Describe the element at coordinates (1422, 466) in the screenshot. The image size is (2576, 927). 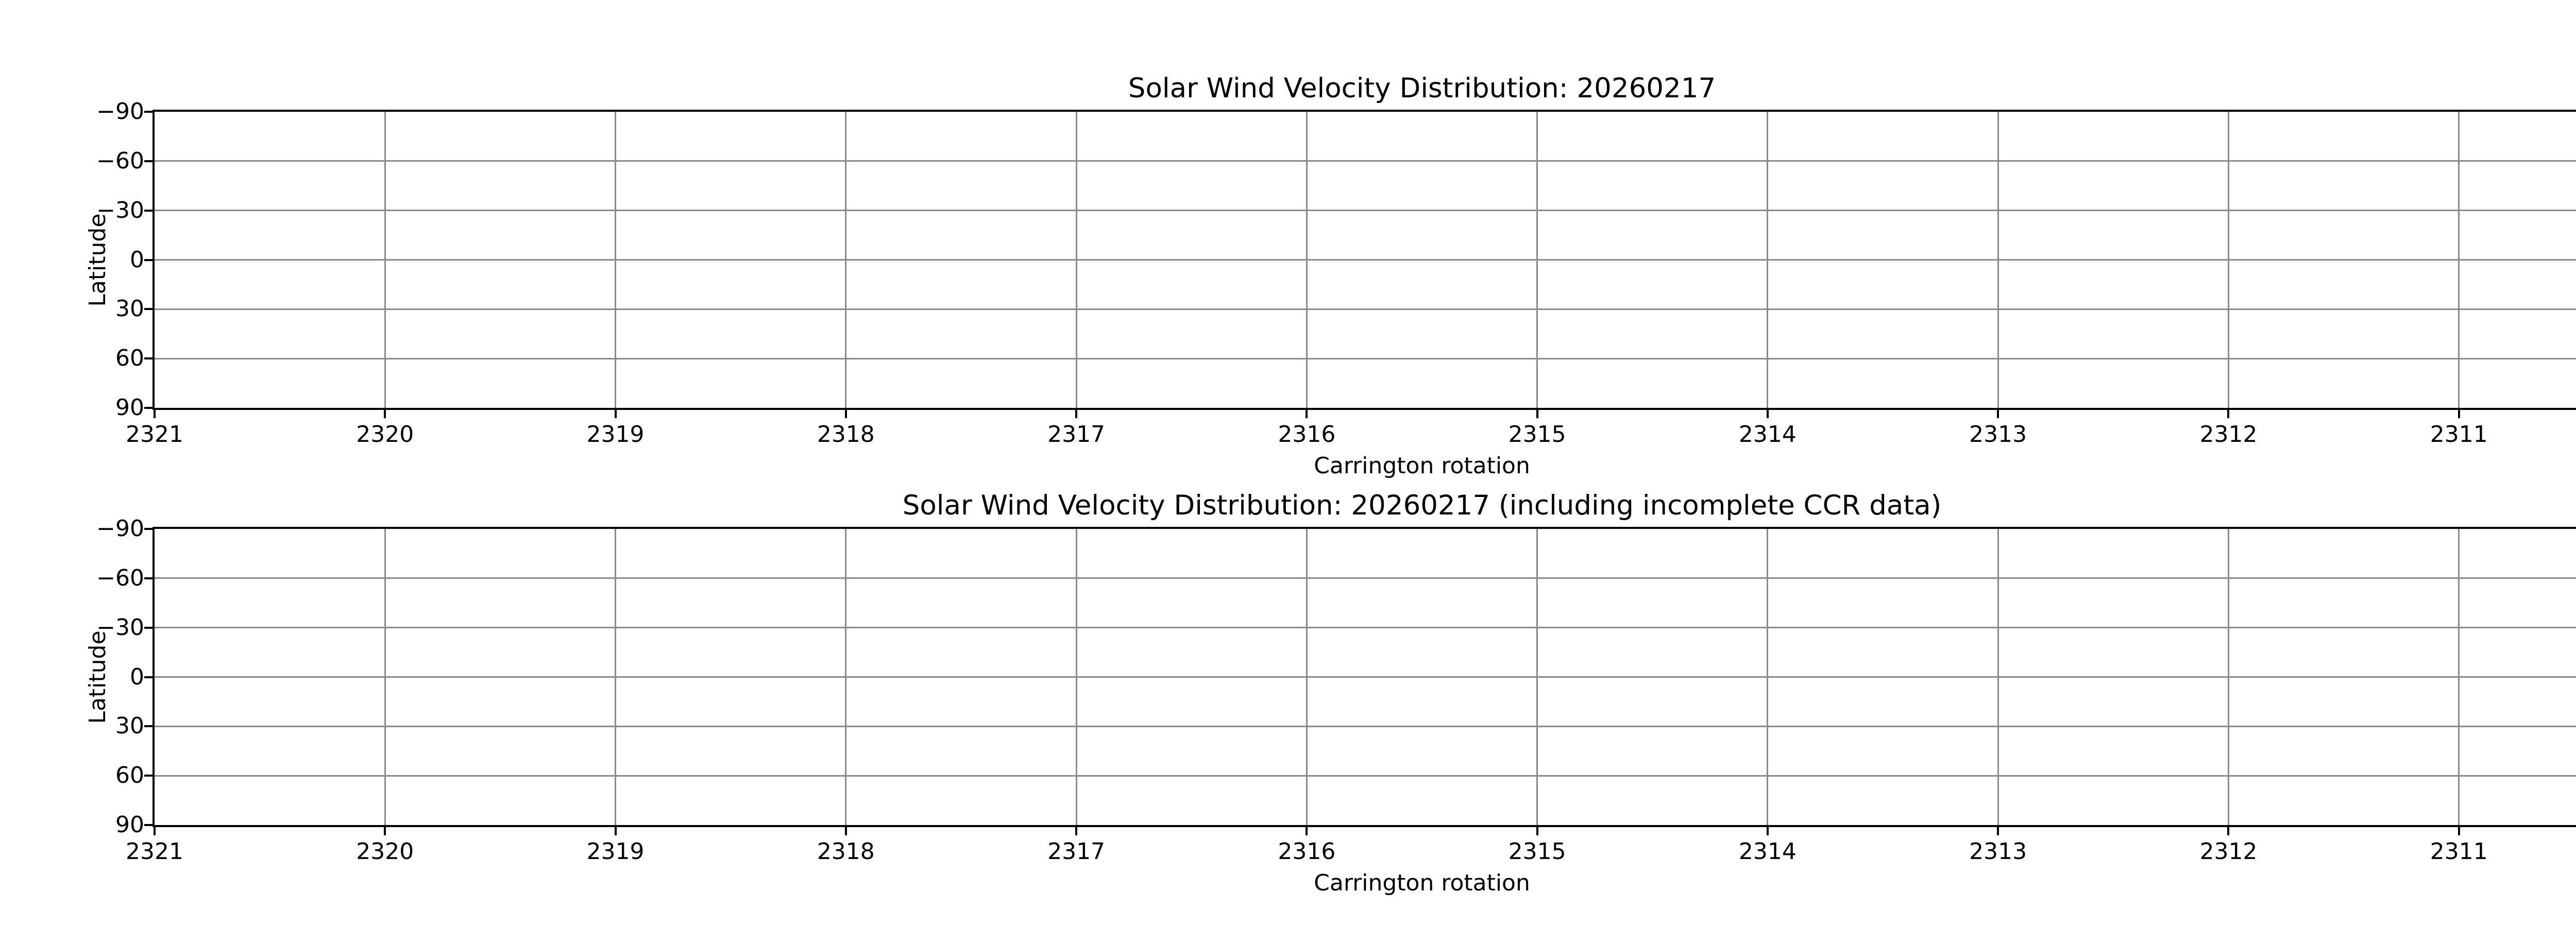
I see `top-plot-xaxis-label: Carrington rotation` at that location.